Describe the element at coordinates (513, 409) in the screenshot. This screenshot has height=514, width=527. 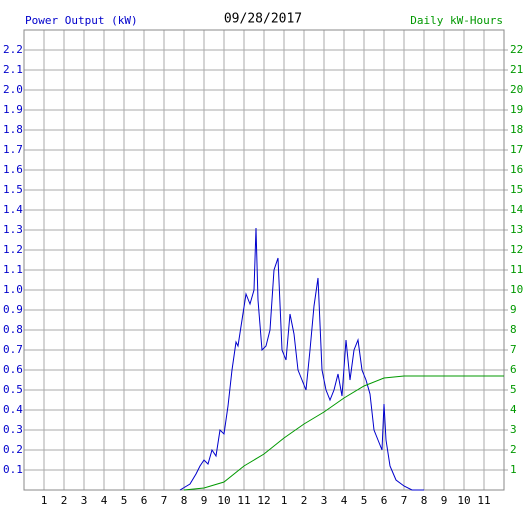
I see `y2-tick-label: 4` at that location.